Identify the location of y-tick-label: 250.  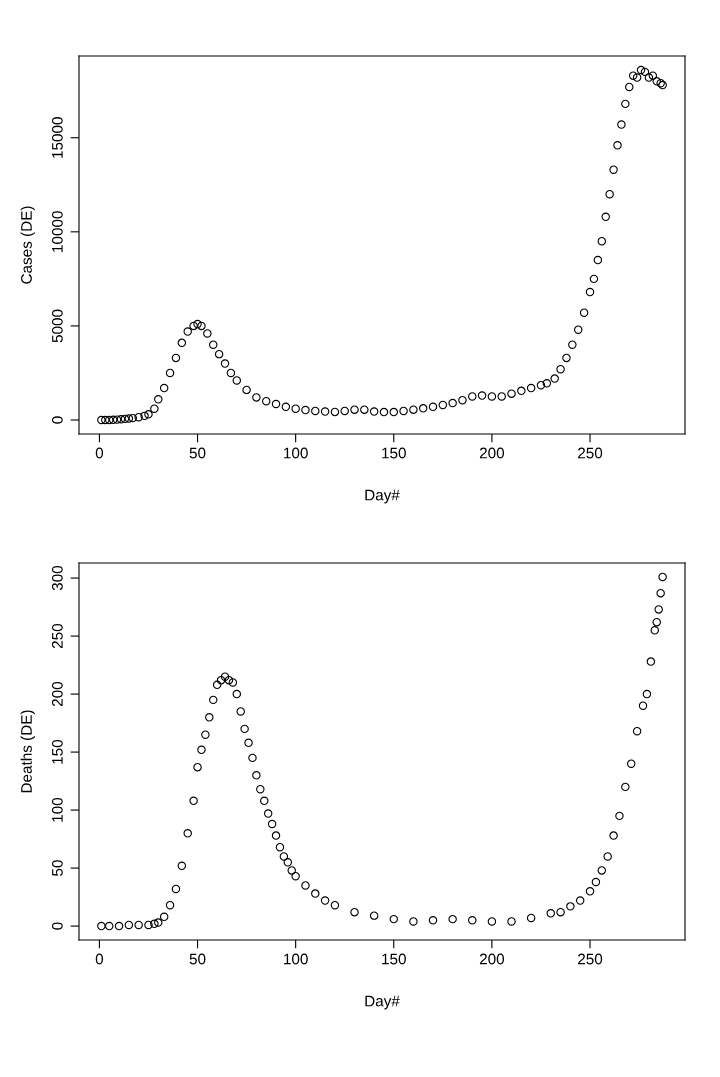
(57, 636).